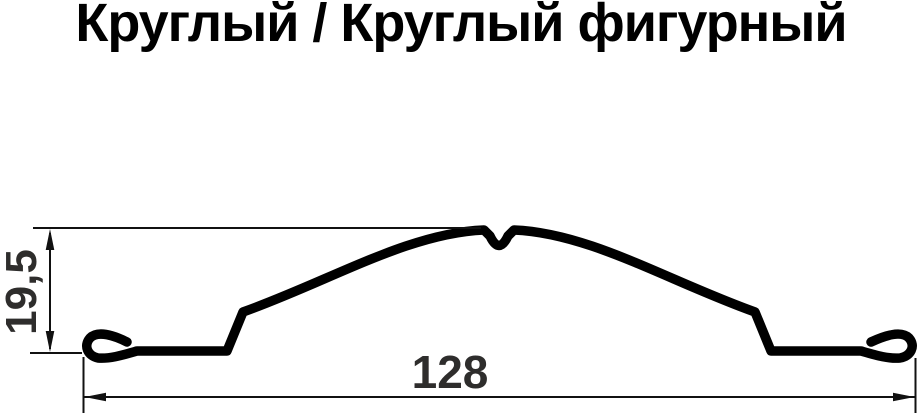  I want to click on page-title: Круглый / Круглый фигурный, so click(461, 26).